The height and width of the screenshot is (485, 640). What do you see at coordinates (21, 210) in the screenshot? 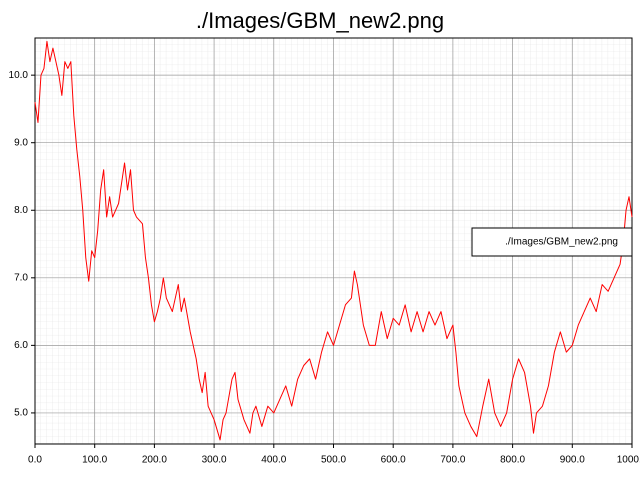
I see `y-tick-label: 8.0` at bounding box center [21, 210].